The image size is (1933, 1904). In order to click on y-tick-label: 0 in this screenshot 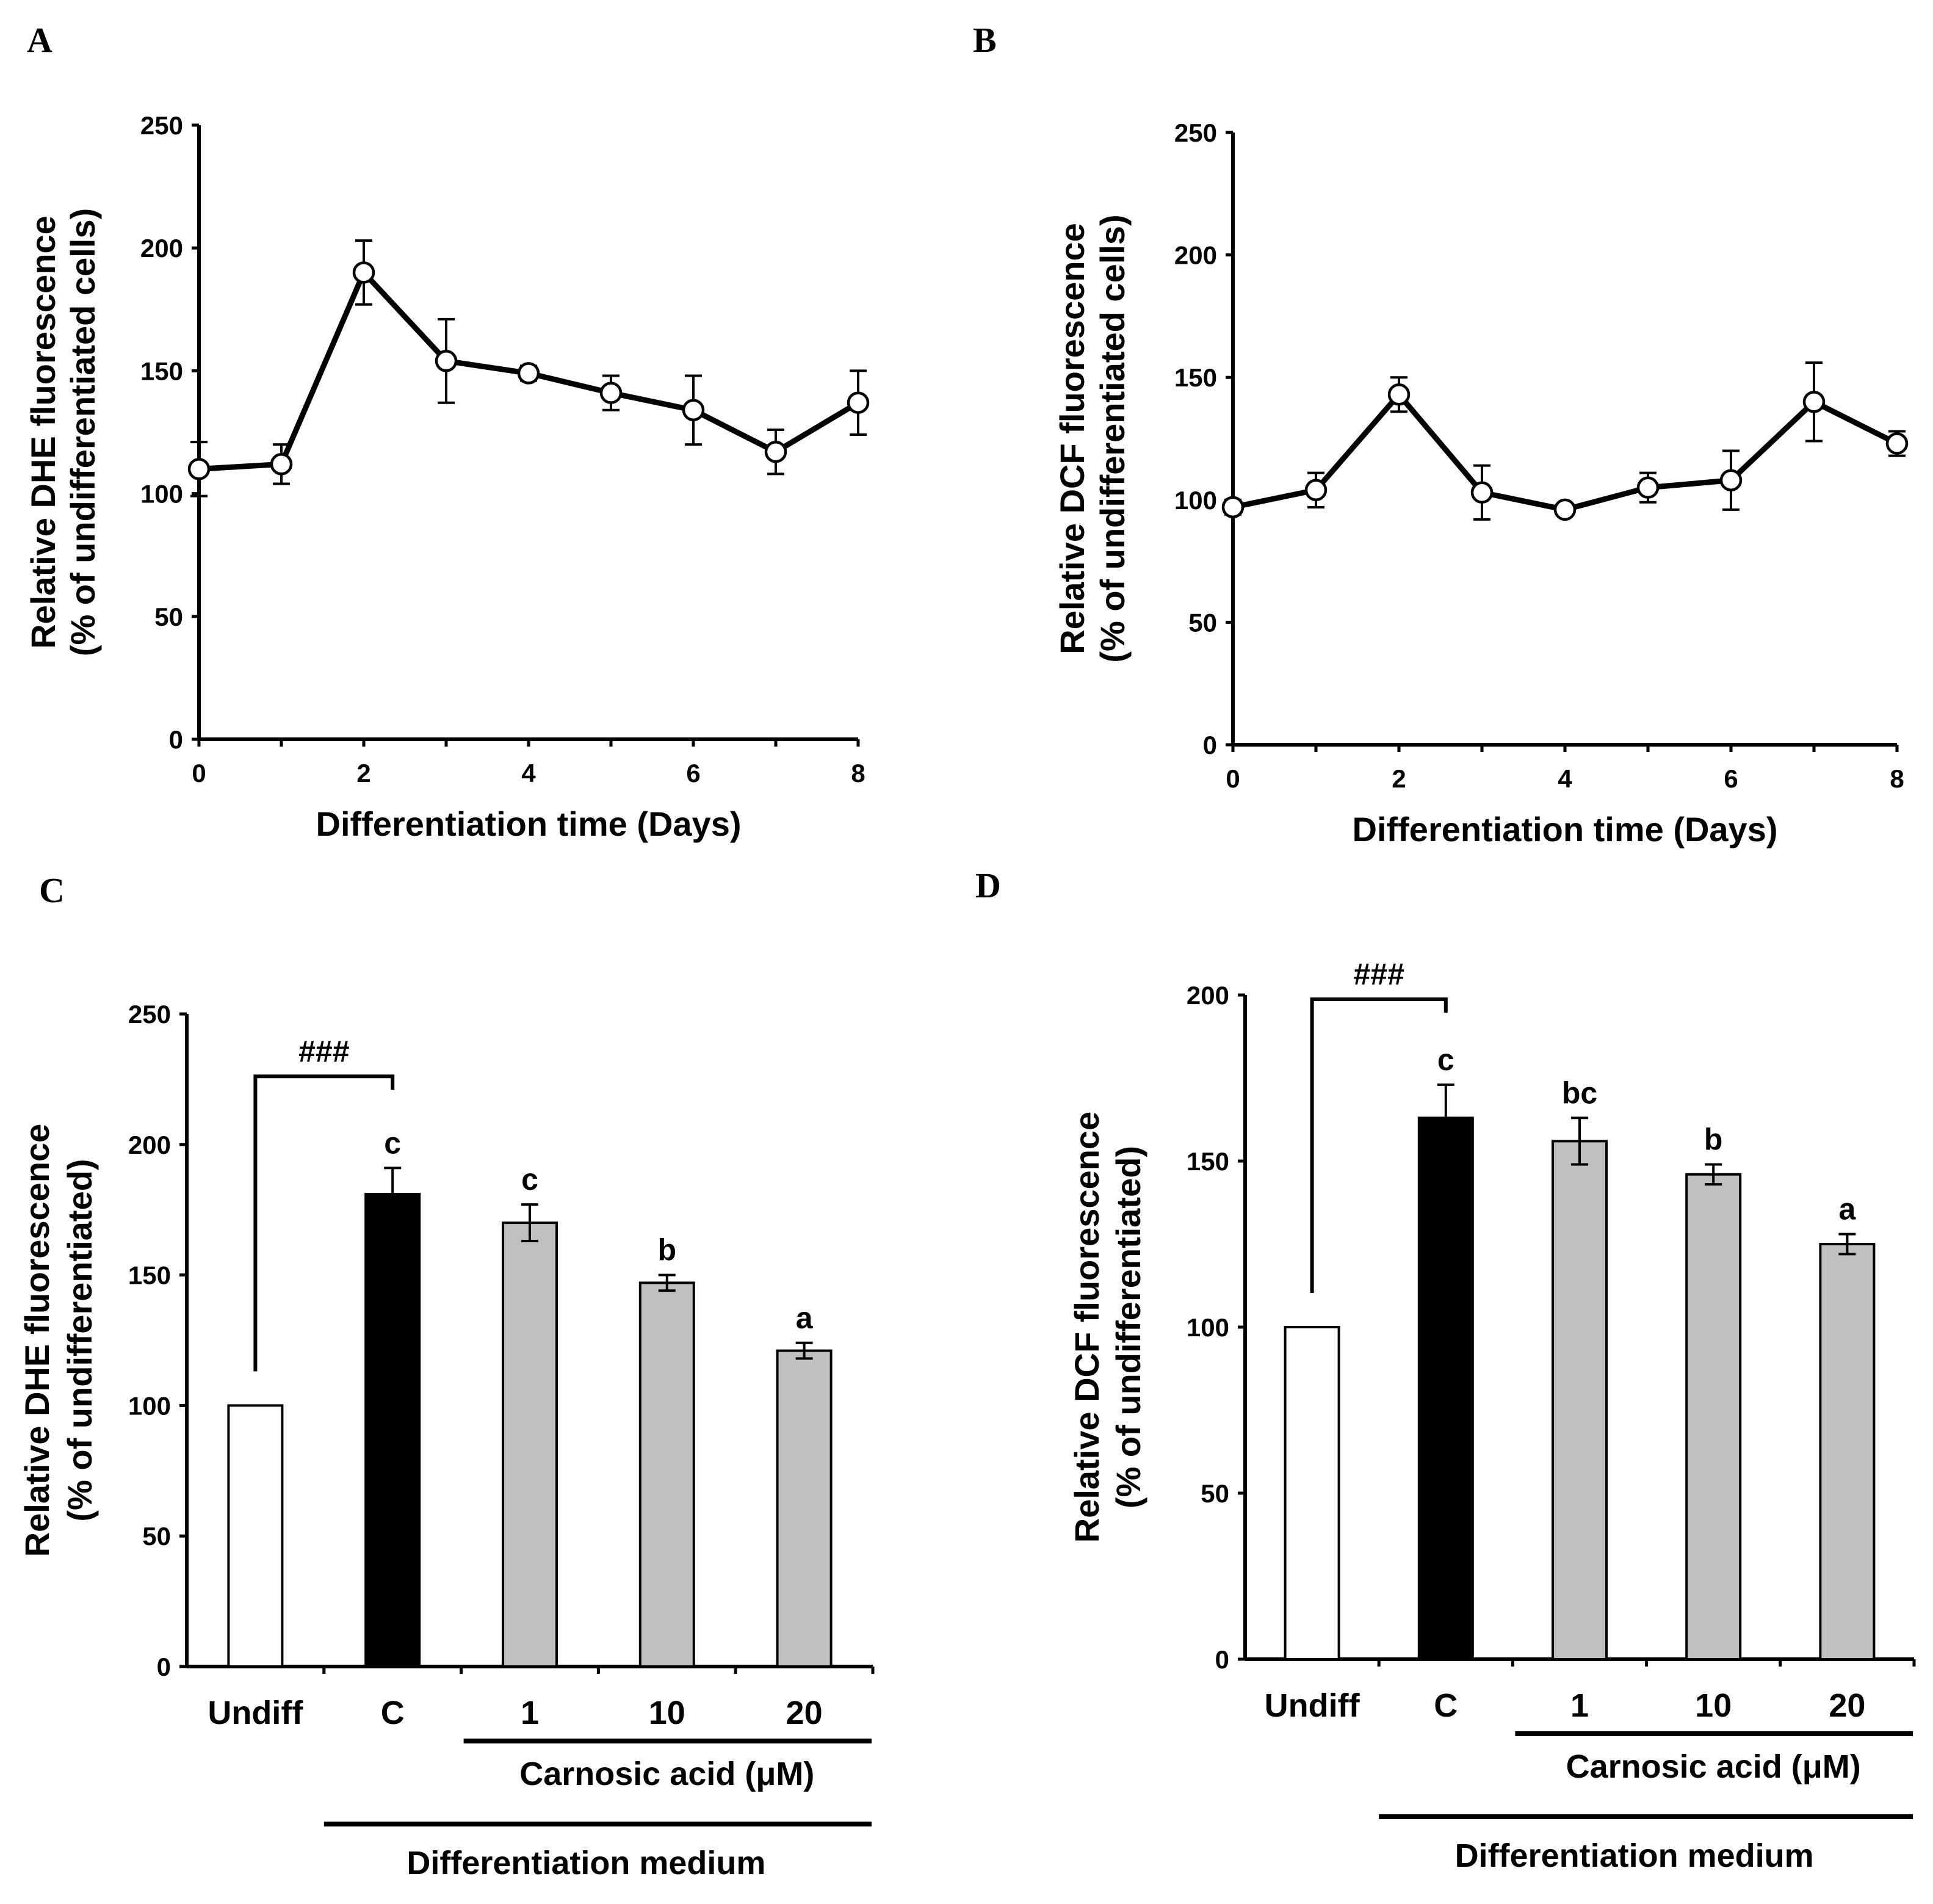, I will do `click(176, 739)`.